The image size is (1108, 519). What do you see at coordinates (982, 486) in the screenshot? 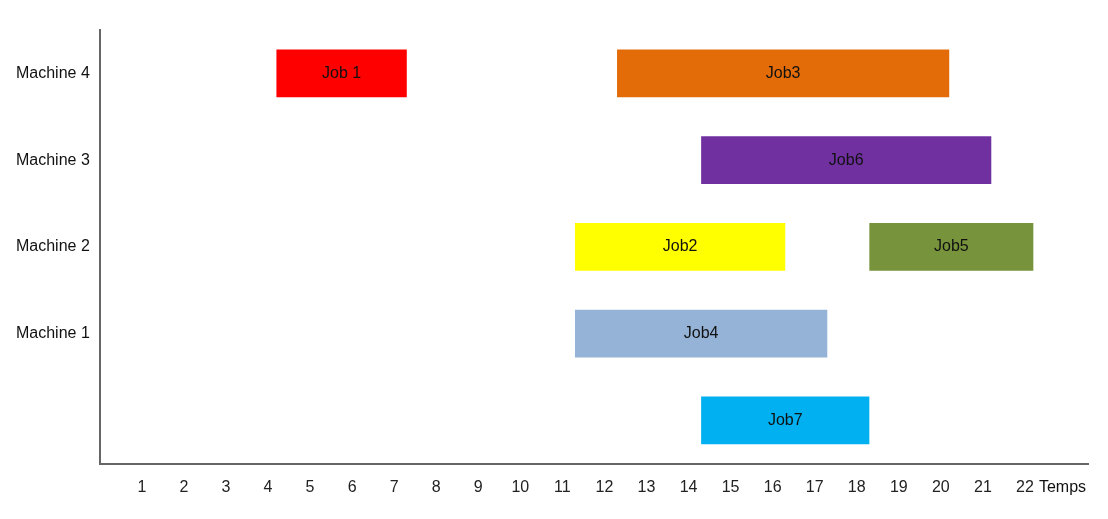
I see `x-tick-label: 21` at bounding box center [982, 486].